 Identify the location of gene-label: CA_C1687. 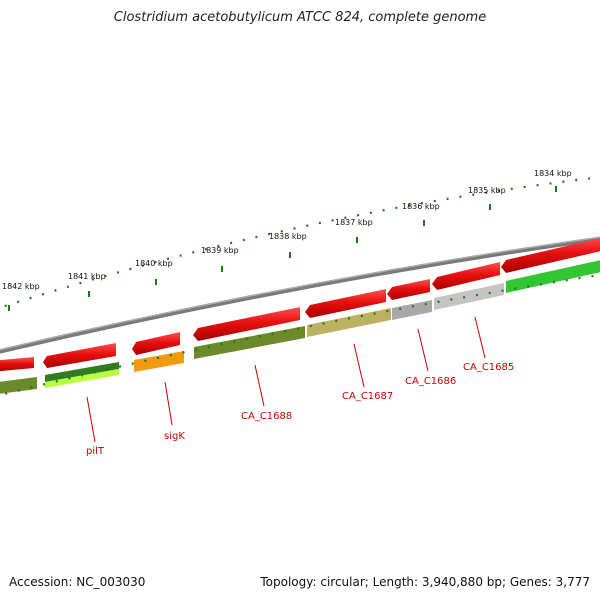
(367, 396).